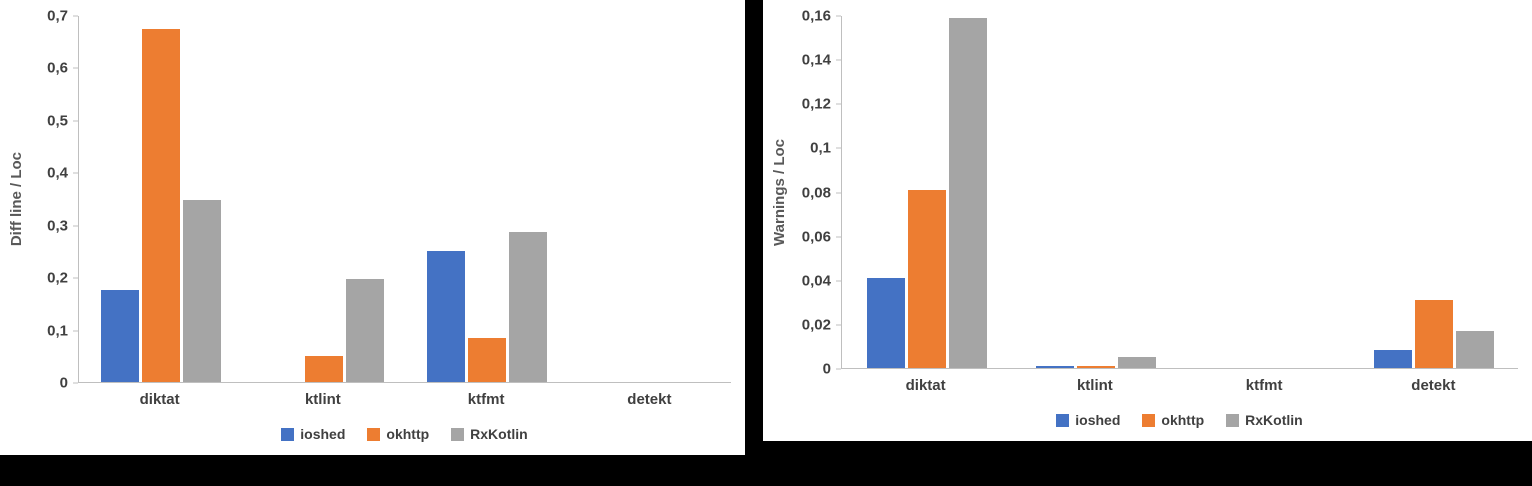  I want to click on y-axis-ticks: 0 0,1 0,2 0,3 0,4 0,5 0,6 0,7, so click(53, 200).